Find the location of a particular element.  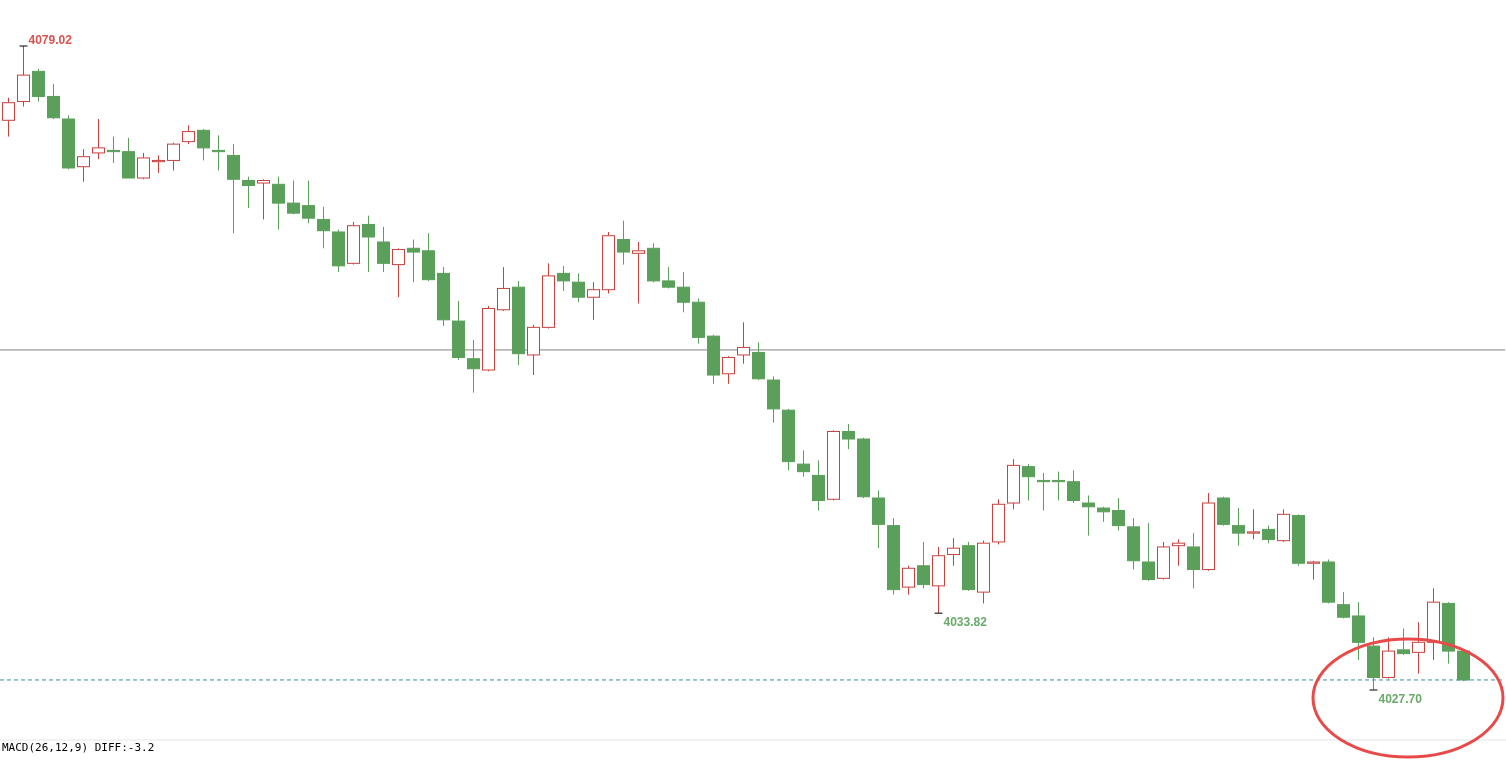

text: 4027.70 is located at coordinates (1400, 699).